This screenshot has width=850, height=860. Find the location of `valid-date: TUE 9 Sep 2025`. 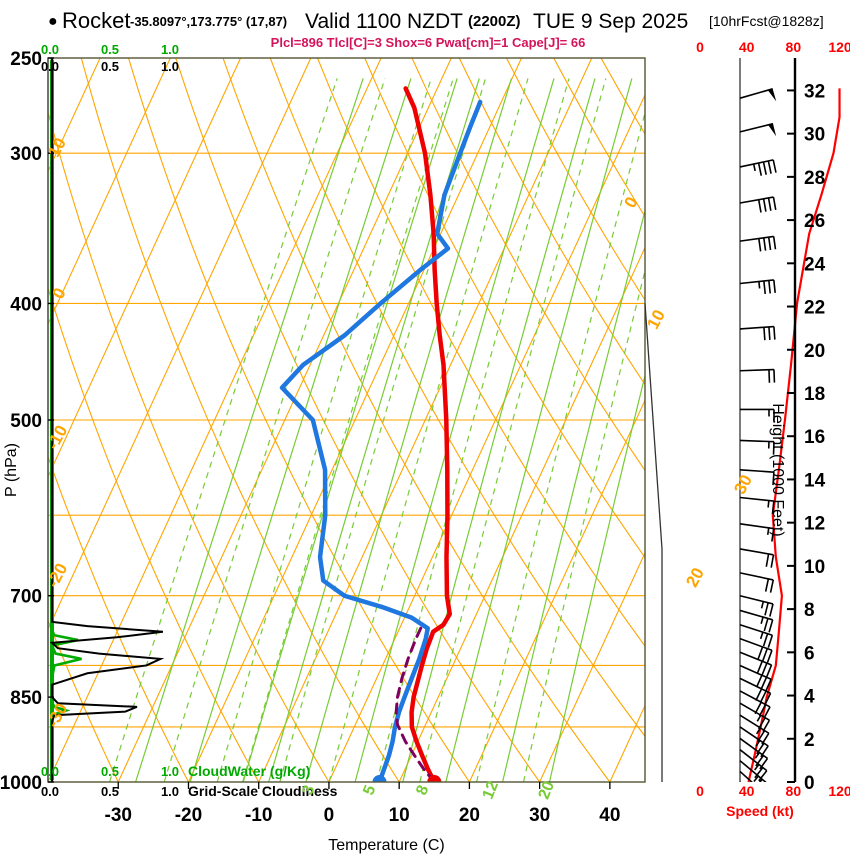

valid-date: TUE 9 Sep 2025 is located at coordinates (610, 21).